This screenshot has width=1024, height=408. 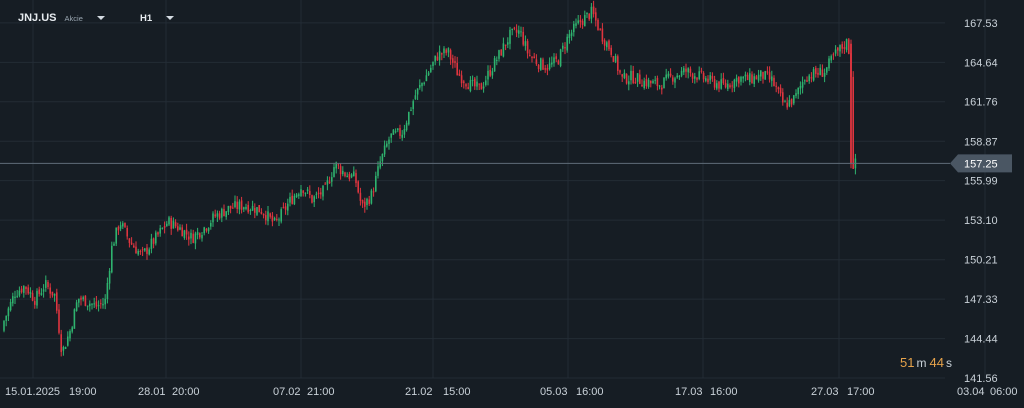 What do you see at coordinates (146, 18) in the screenshot?
I see `timeframe-value: H1` at bounding box center [146, 18].